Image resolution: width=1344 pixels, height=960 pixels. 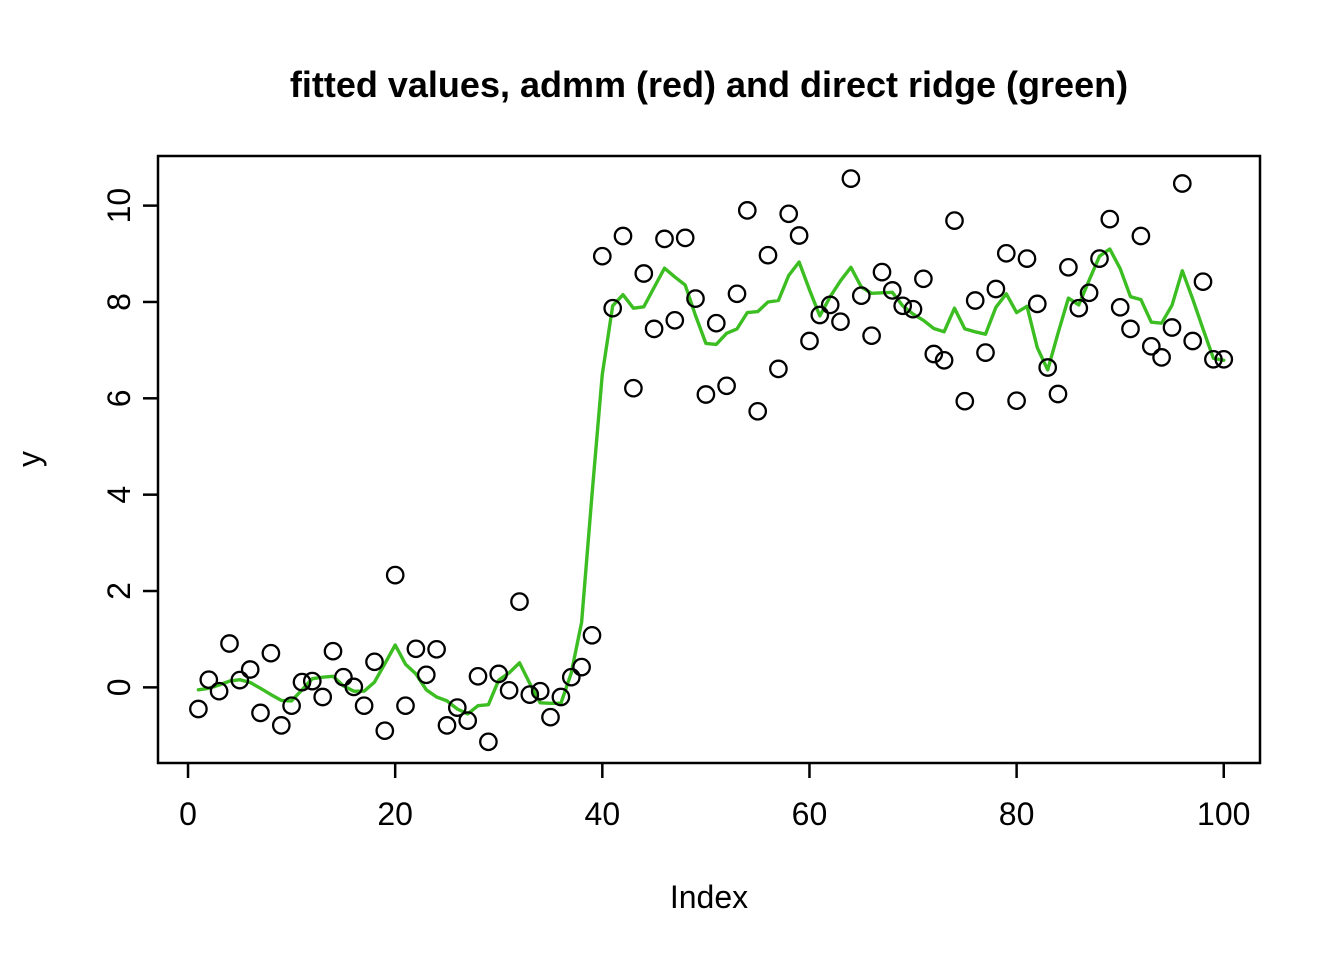 What do you see at coordinates (119, 206) in the screenshot?
I see `y-tick-label: 10` at bounding box center [119, 206].